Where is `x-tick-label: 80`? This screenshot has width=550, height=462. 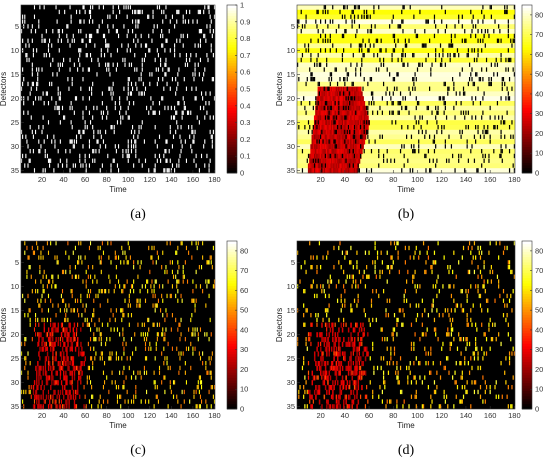
x-tick-label: 80 is located at coordinates (107, 179).